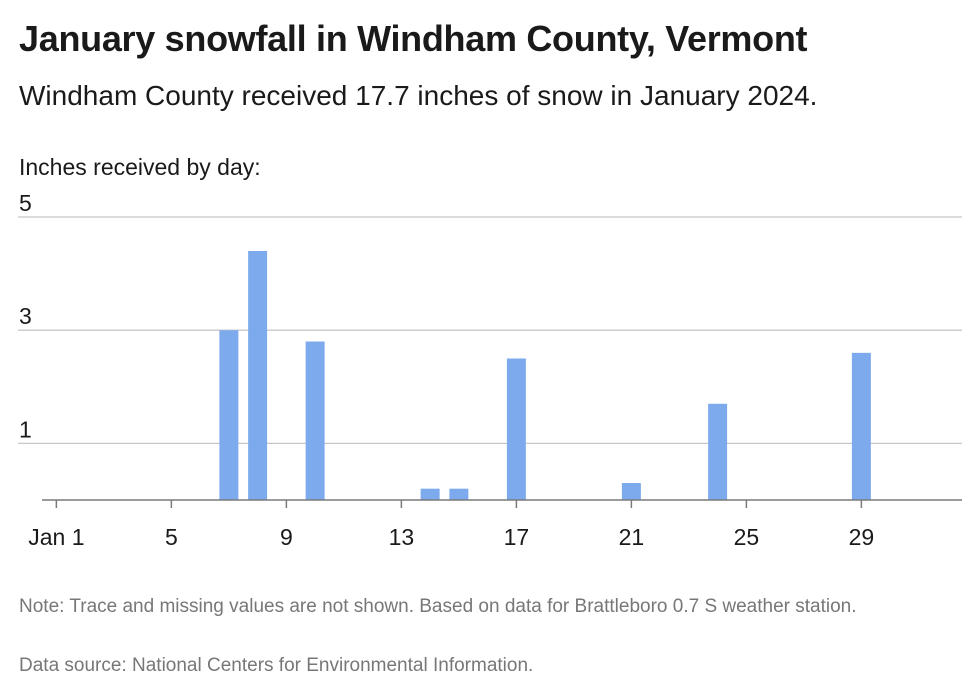  Describe the element at coordinates (517, 537) in the screenshot. I see `x-tick-label: 17` at that location.